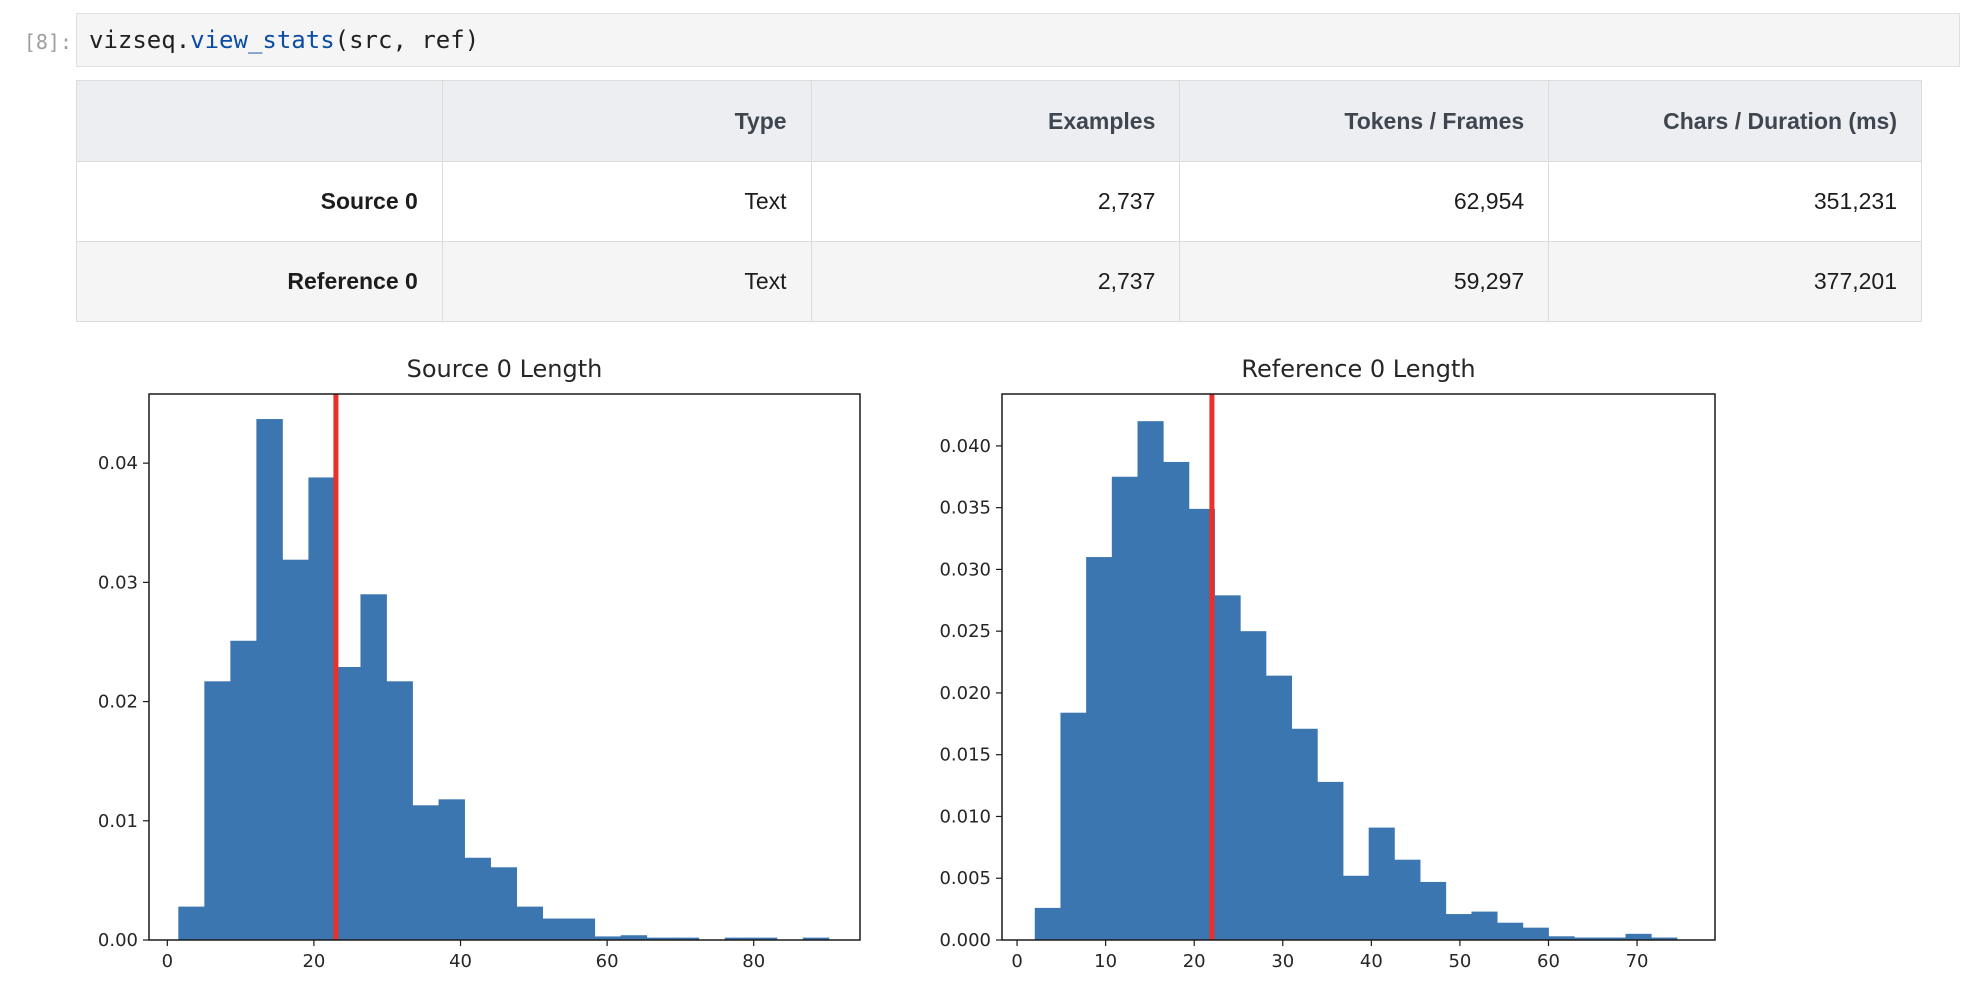 The image size is (1968, 984). What do you see at coordinates (1018, 40) in the screenshot?
I see `code-cell: vizseq.view_stats(src, ref)` at bounding box center [1018, 40].